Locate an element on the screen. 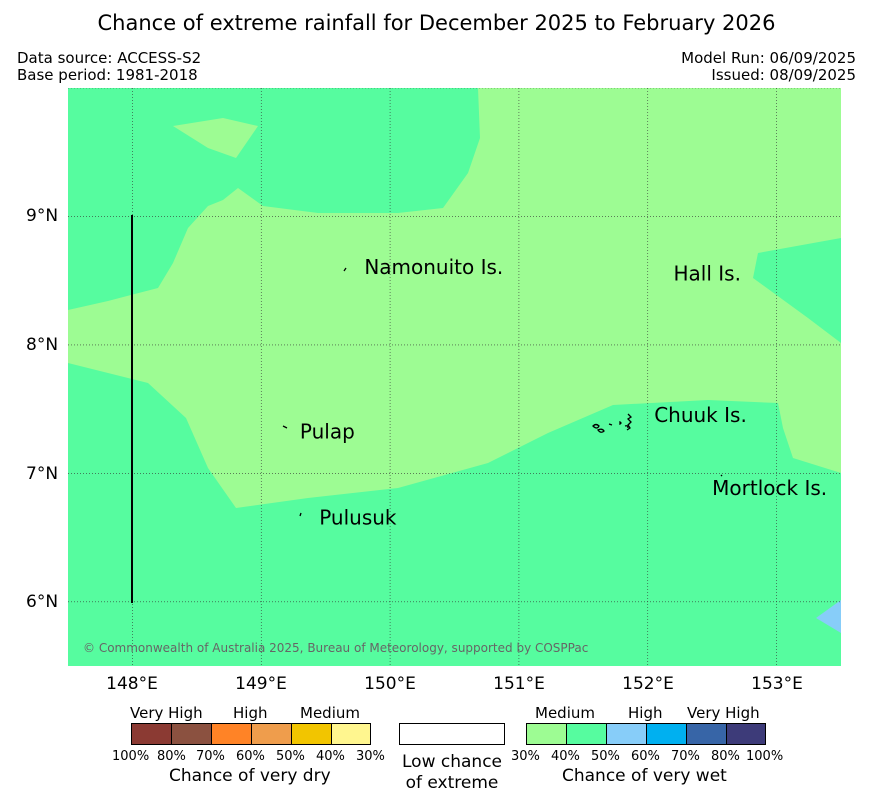 The width and height of the screenshot is (873, 804). dry-tick: 30% is located at coordinates (370, 756).